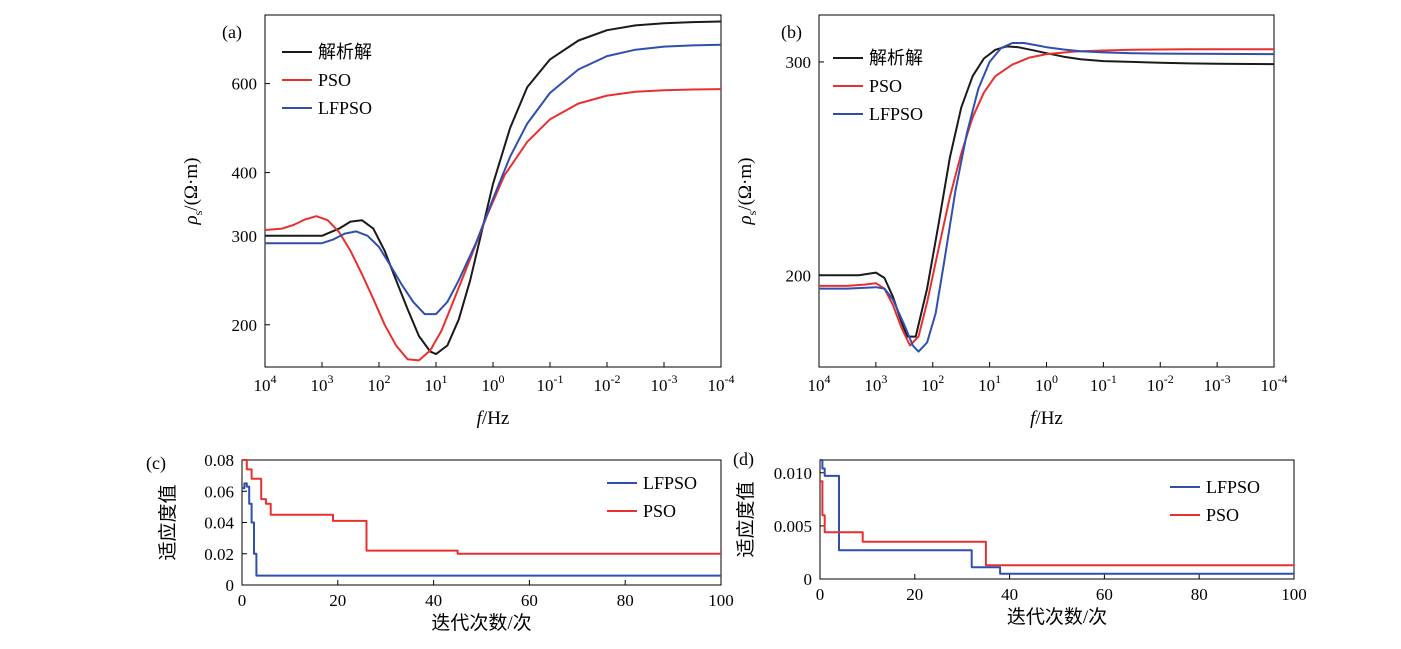 Image resolution: width=1401 pixels, height=649 pixels. I want to click on y-tick-label: 0, so click(808, 579).